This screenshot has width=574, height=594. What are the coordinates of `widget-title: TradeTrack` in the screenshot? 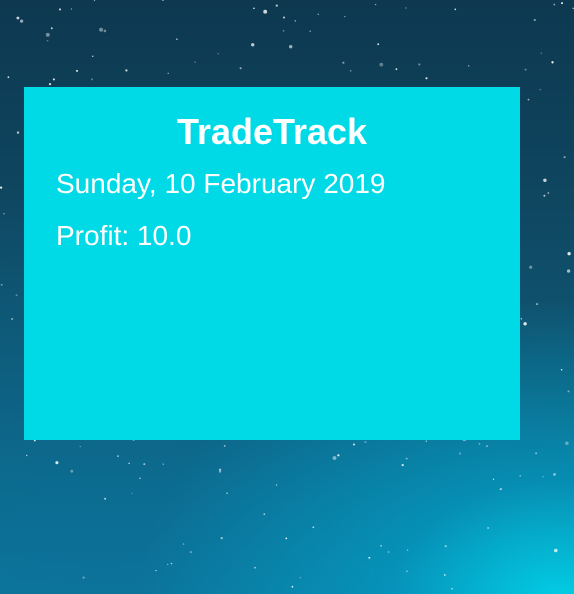 It's located at (272, 131).